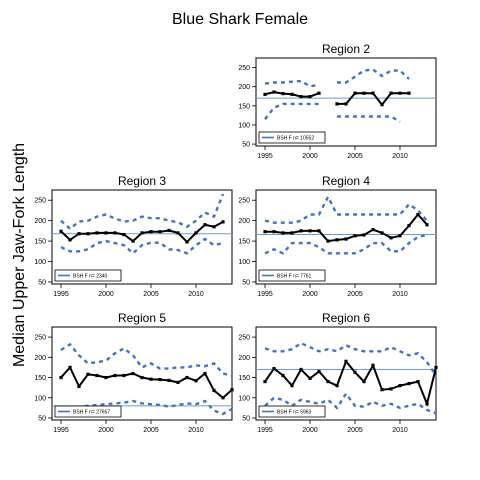  I want to click on y-axis-title: Median Upper Jaw-Fork Length, so click(19, 255).